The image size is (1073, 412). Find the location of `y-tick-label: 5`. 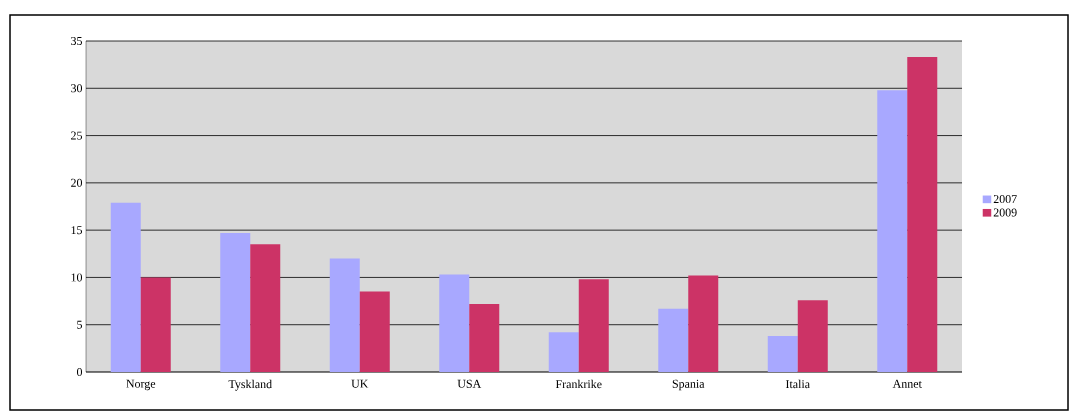

y-tick-label: 5 is located at coordinates (80, 324).